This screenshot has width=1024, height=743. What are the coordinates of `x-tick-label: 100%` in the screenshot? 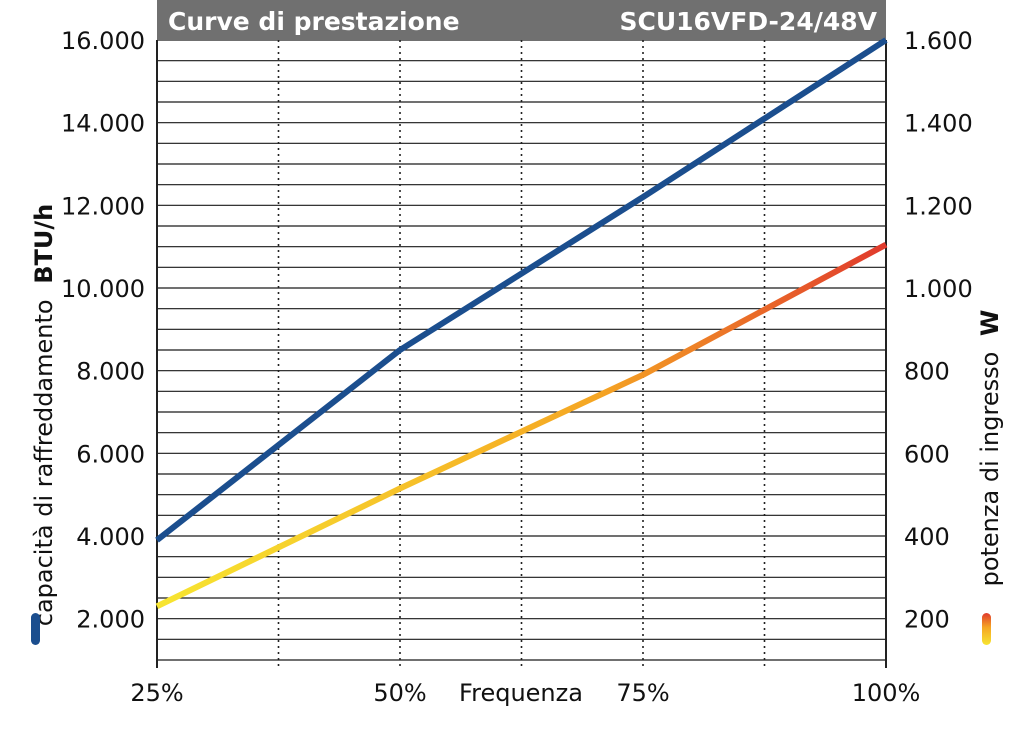 It's located at (886, 693).